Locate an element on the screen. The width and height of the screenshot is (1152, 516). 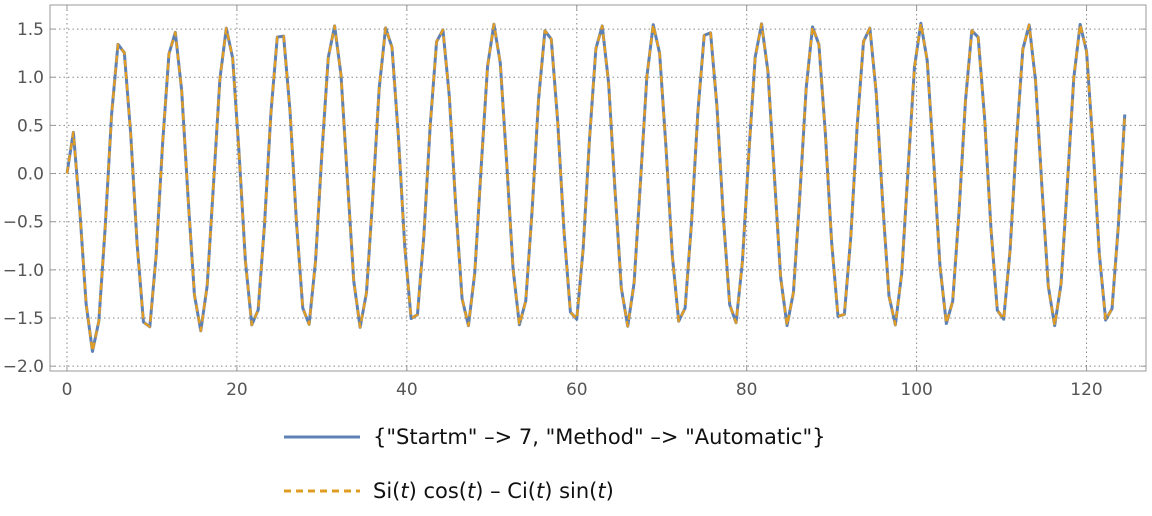
x-tick-label-6: 120 is located at coordinates (1086, 390).